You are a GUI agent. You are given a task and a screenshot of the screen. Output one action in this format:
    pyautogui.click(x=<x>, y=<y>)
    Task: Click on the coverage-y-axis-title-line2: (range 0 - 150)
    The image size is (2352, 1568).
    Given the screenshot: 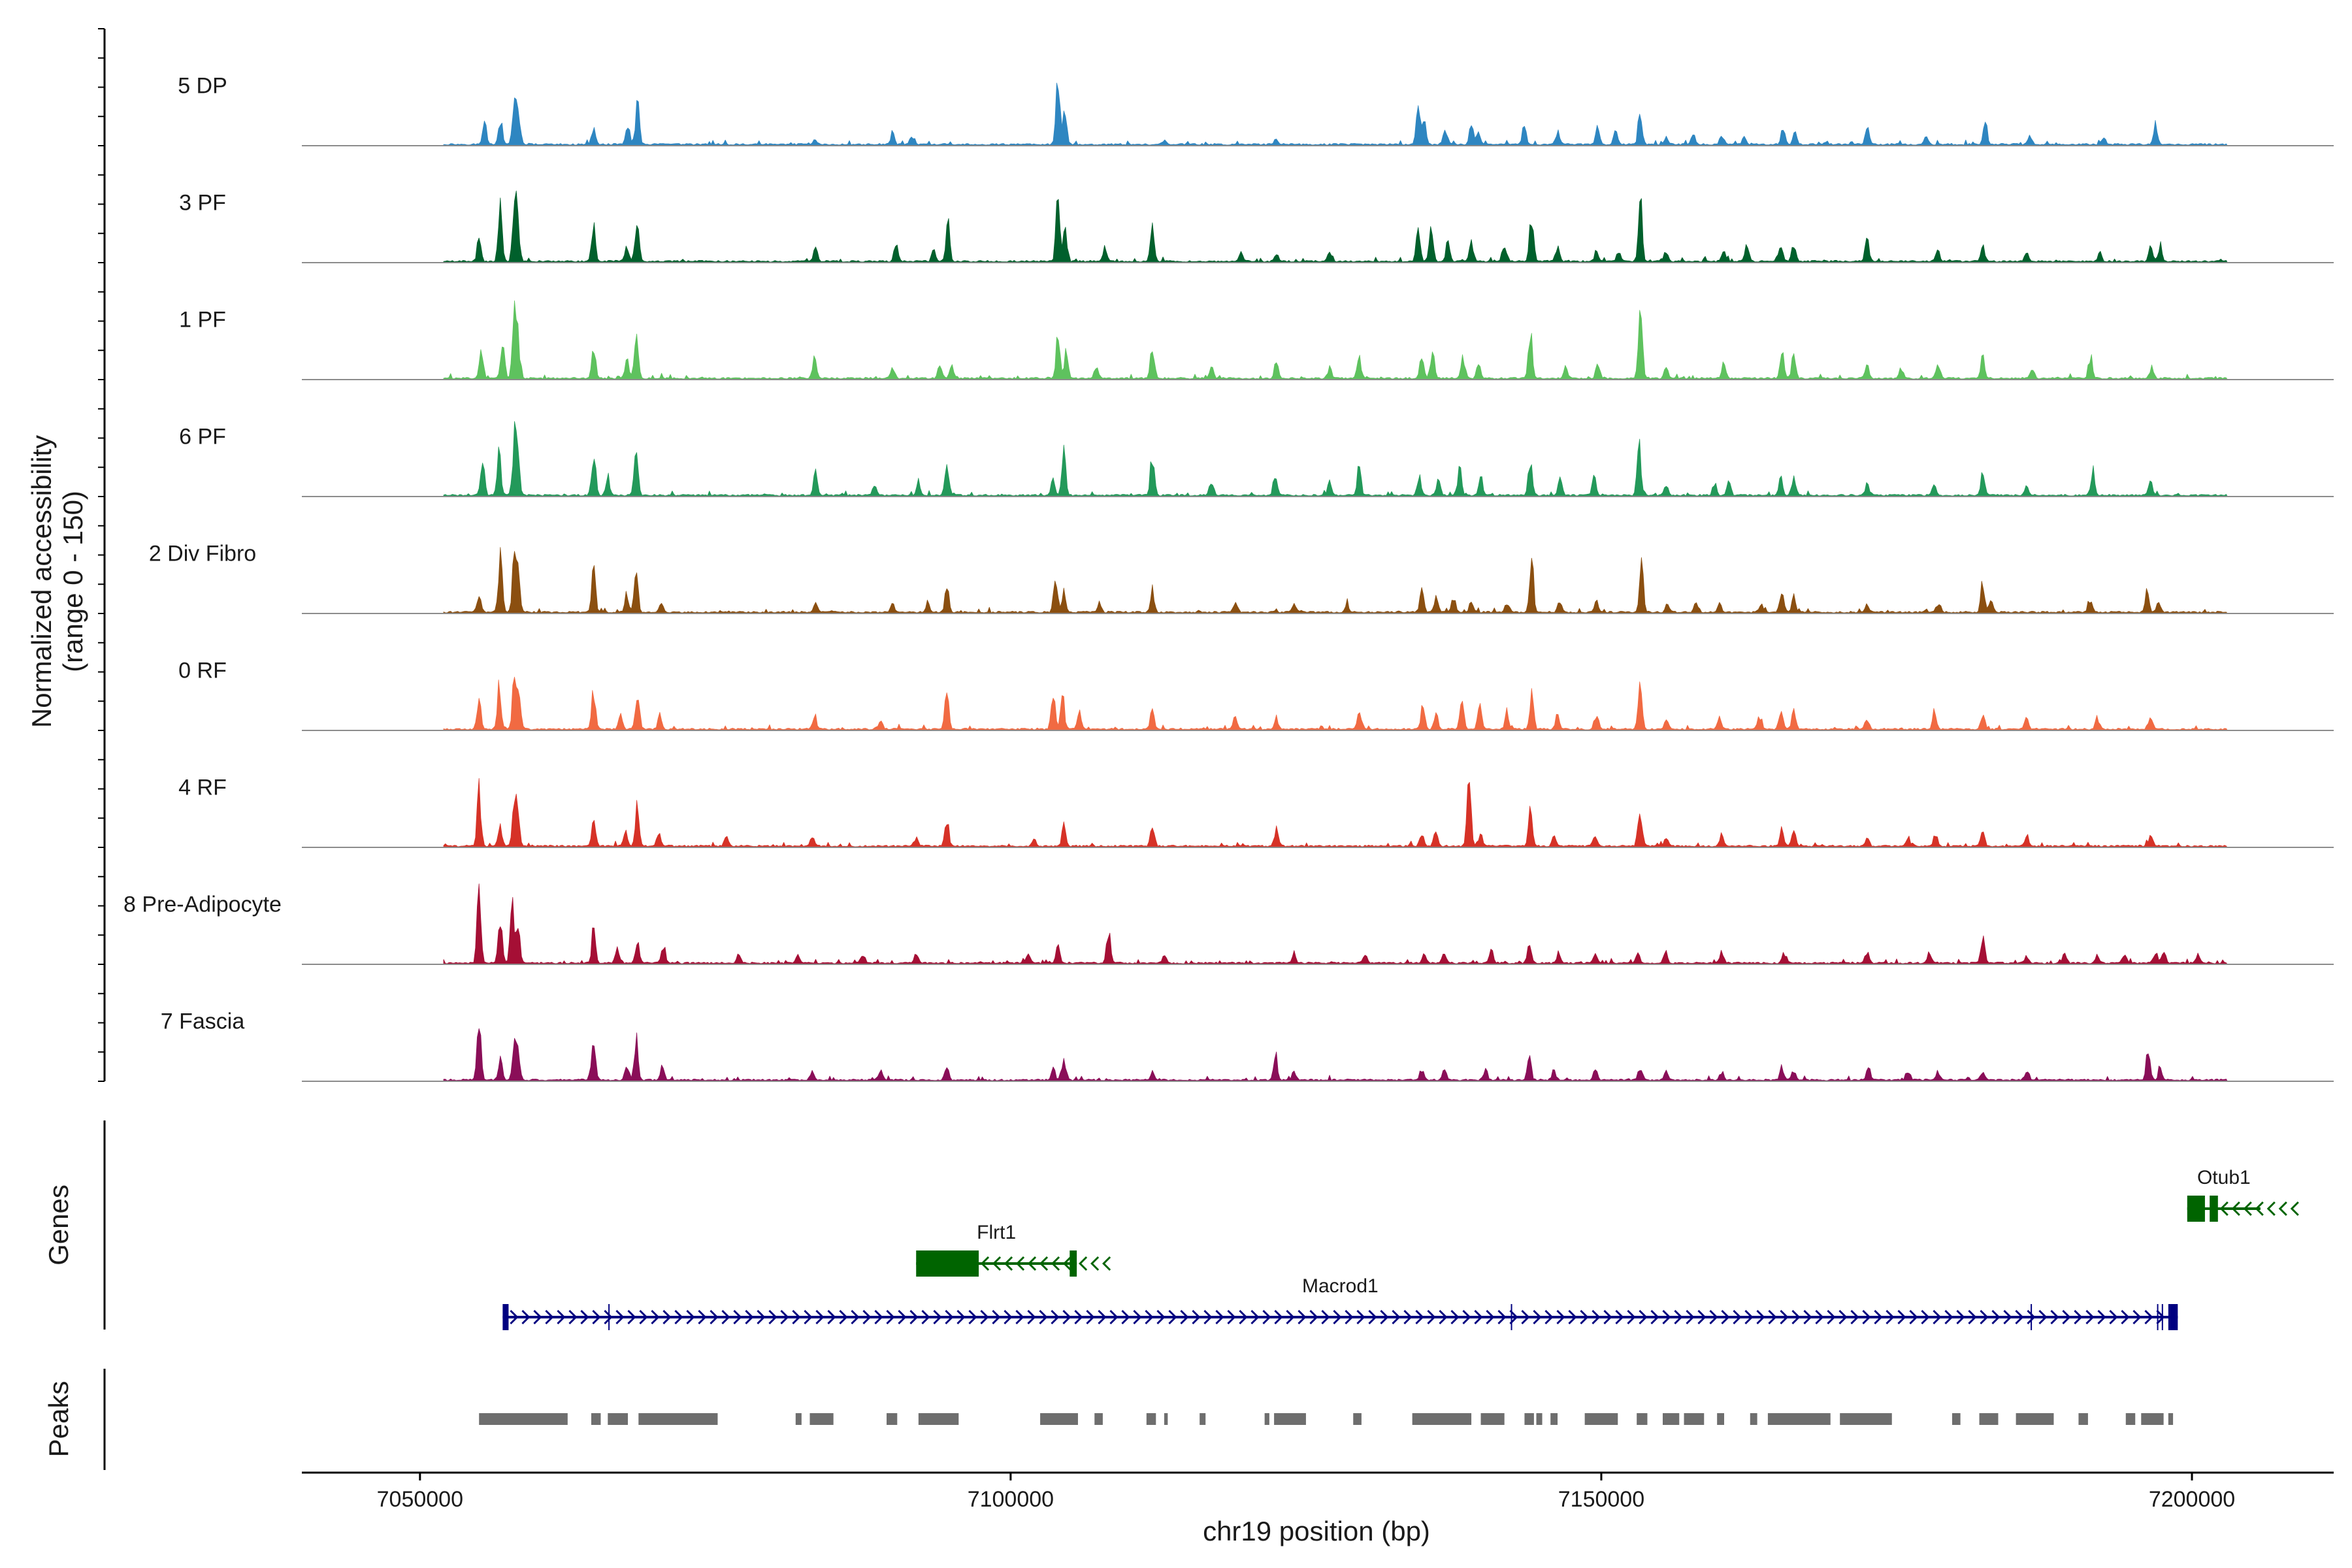 What is the action you would take?
    pyautogui.click(x=72, y=581)
    